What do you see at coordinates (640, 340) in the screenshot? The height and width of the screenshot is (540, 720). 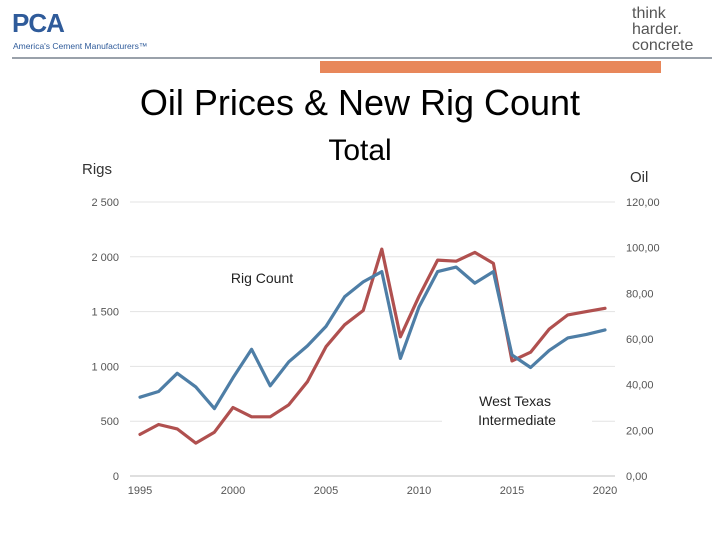 I see `right-tick-label: 60,00` at bounding box center [640, 340].